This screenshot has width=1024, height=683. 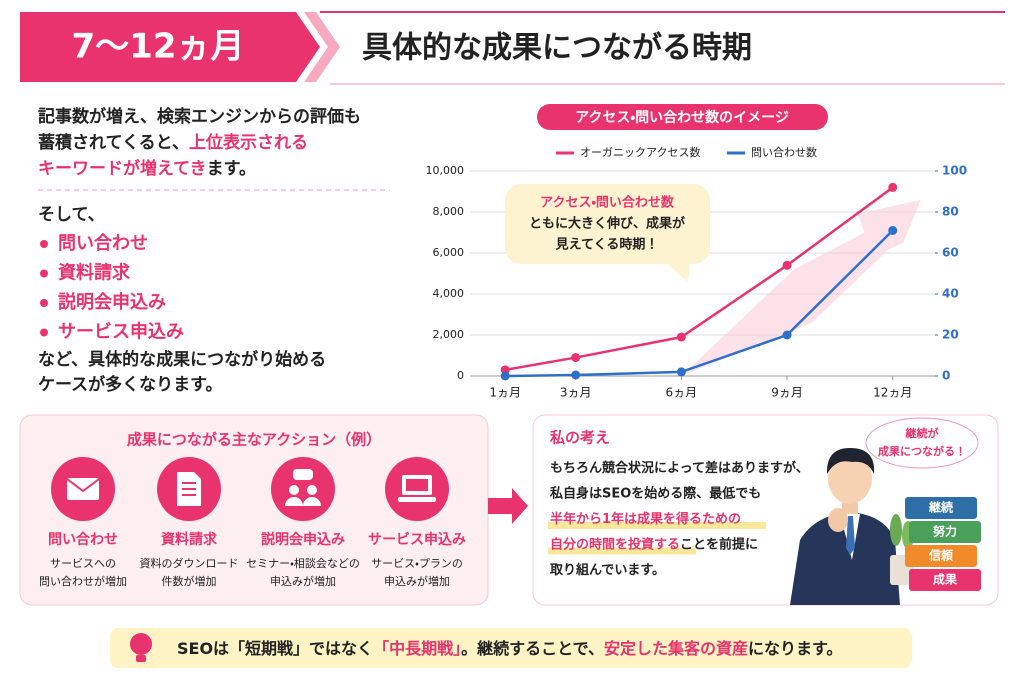 What do you see at coordinates (189, 539) in the screenshot?
I see `action-label: 資料請求` at bounding box center [189, 539].